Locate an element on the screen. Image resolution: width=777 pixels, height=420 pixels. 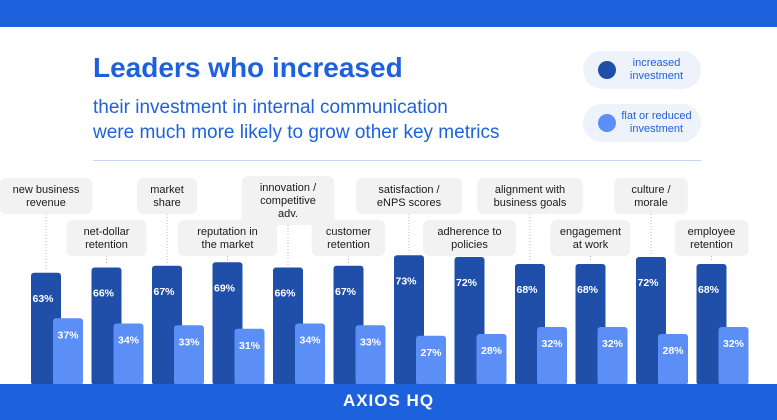
category-label: reputation in is located at coordinates (227, 232).